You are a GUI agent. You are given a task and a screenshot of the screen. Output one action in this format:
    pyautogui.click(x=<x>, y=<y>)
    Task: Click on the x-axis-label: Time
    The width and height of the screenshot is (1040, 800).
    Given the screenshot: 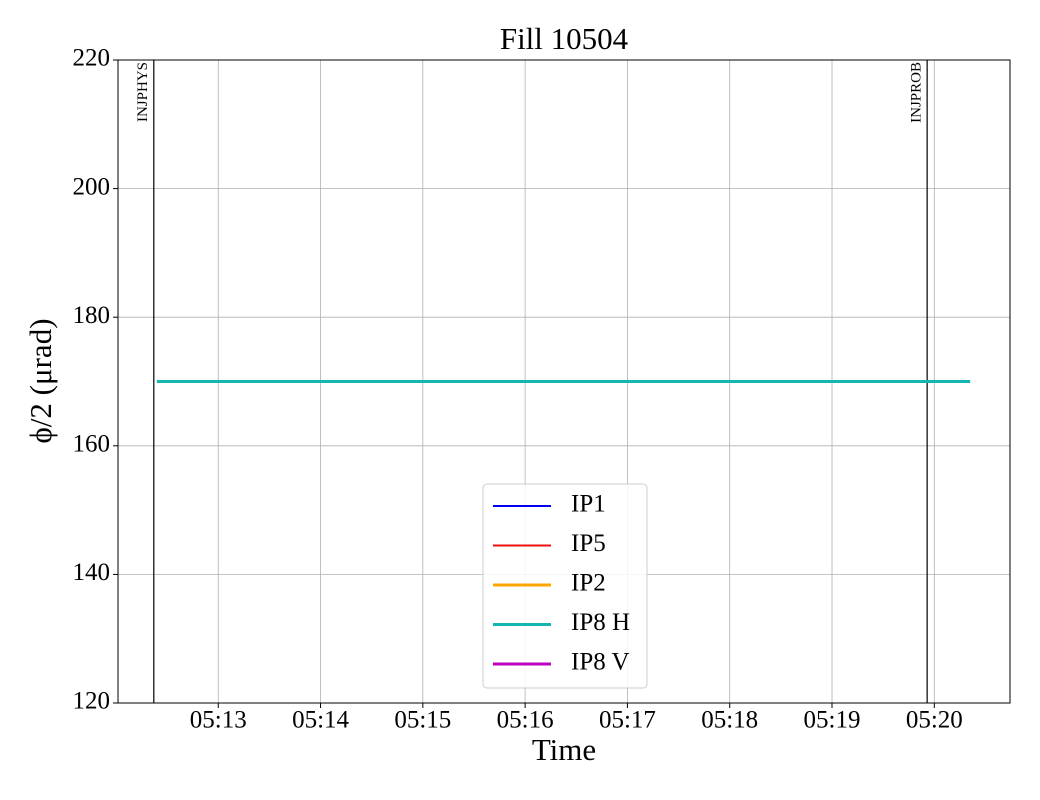 What is the action you would take?
    pyautogui.click(x=564, y=749)
    